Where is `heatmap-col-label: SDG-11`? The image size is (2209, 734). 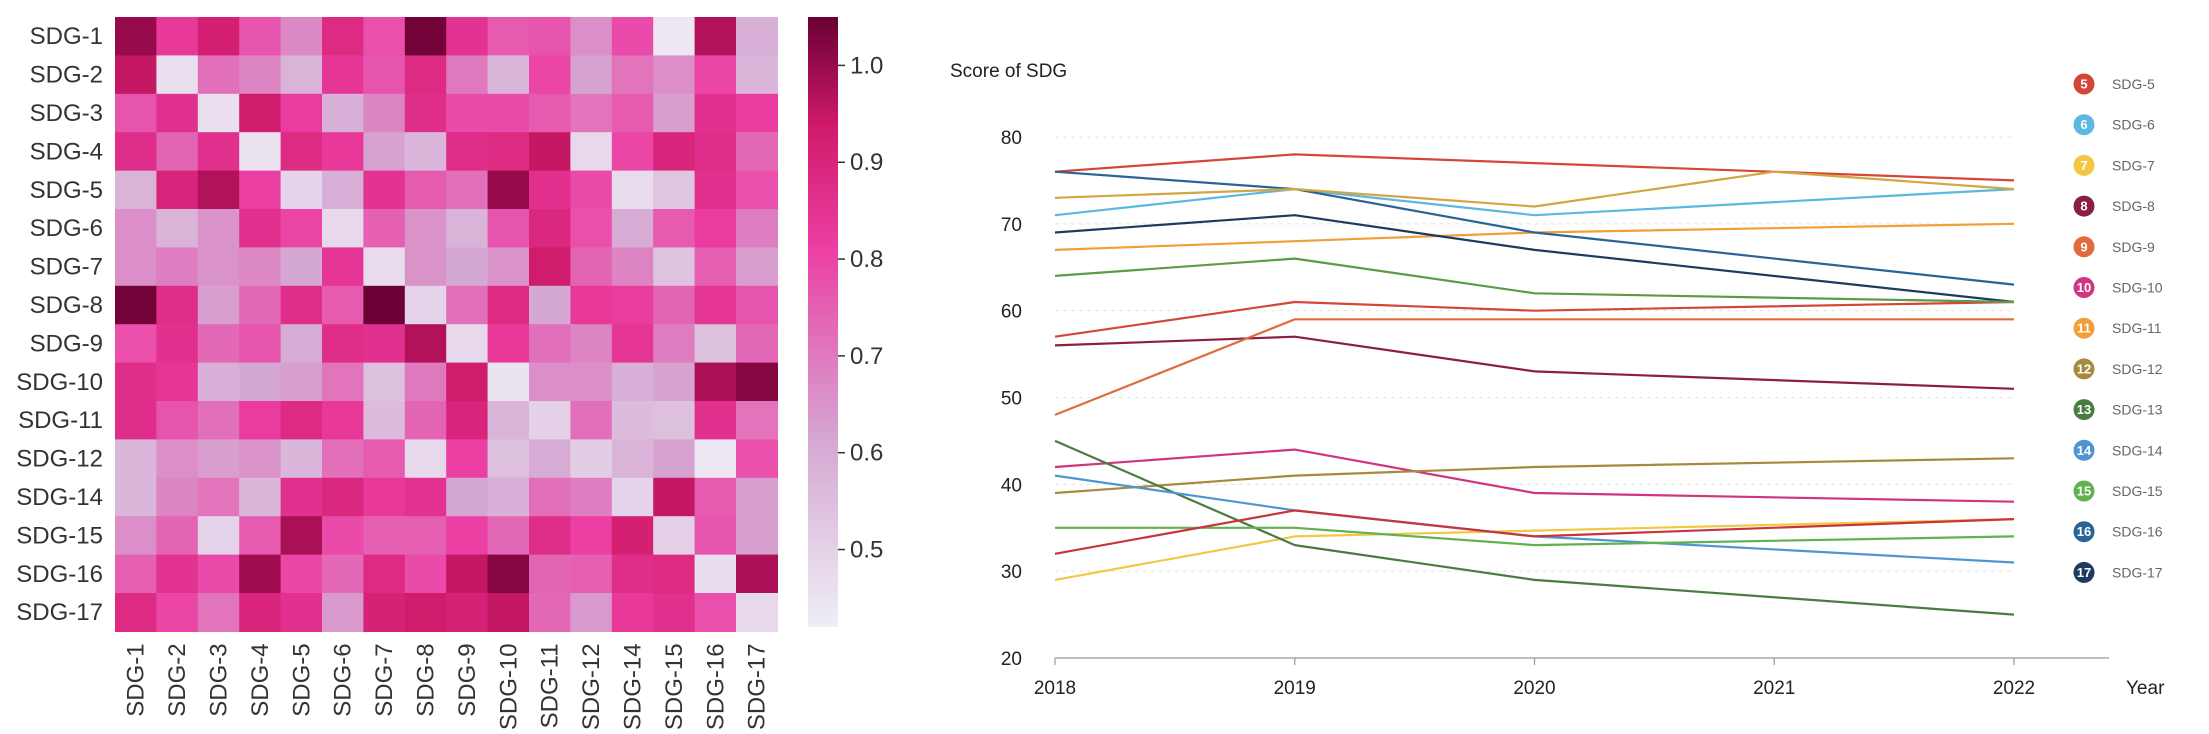 heatmap-col-label: SDG-11 is located at coordinates (550, 685).